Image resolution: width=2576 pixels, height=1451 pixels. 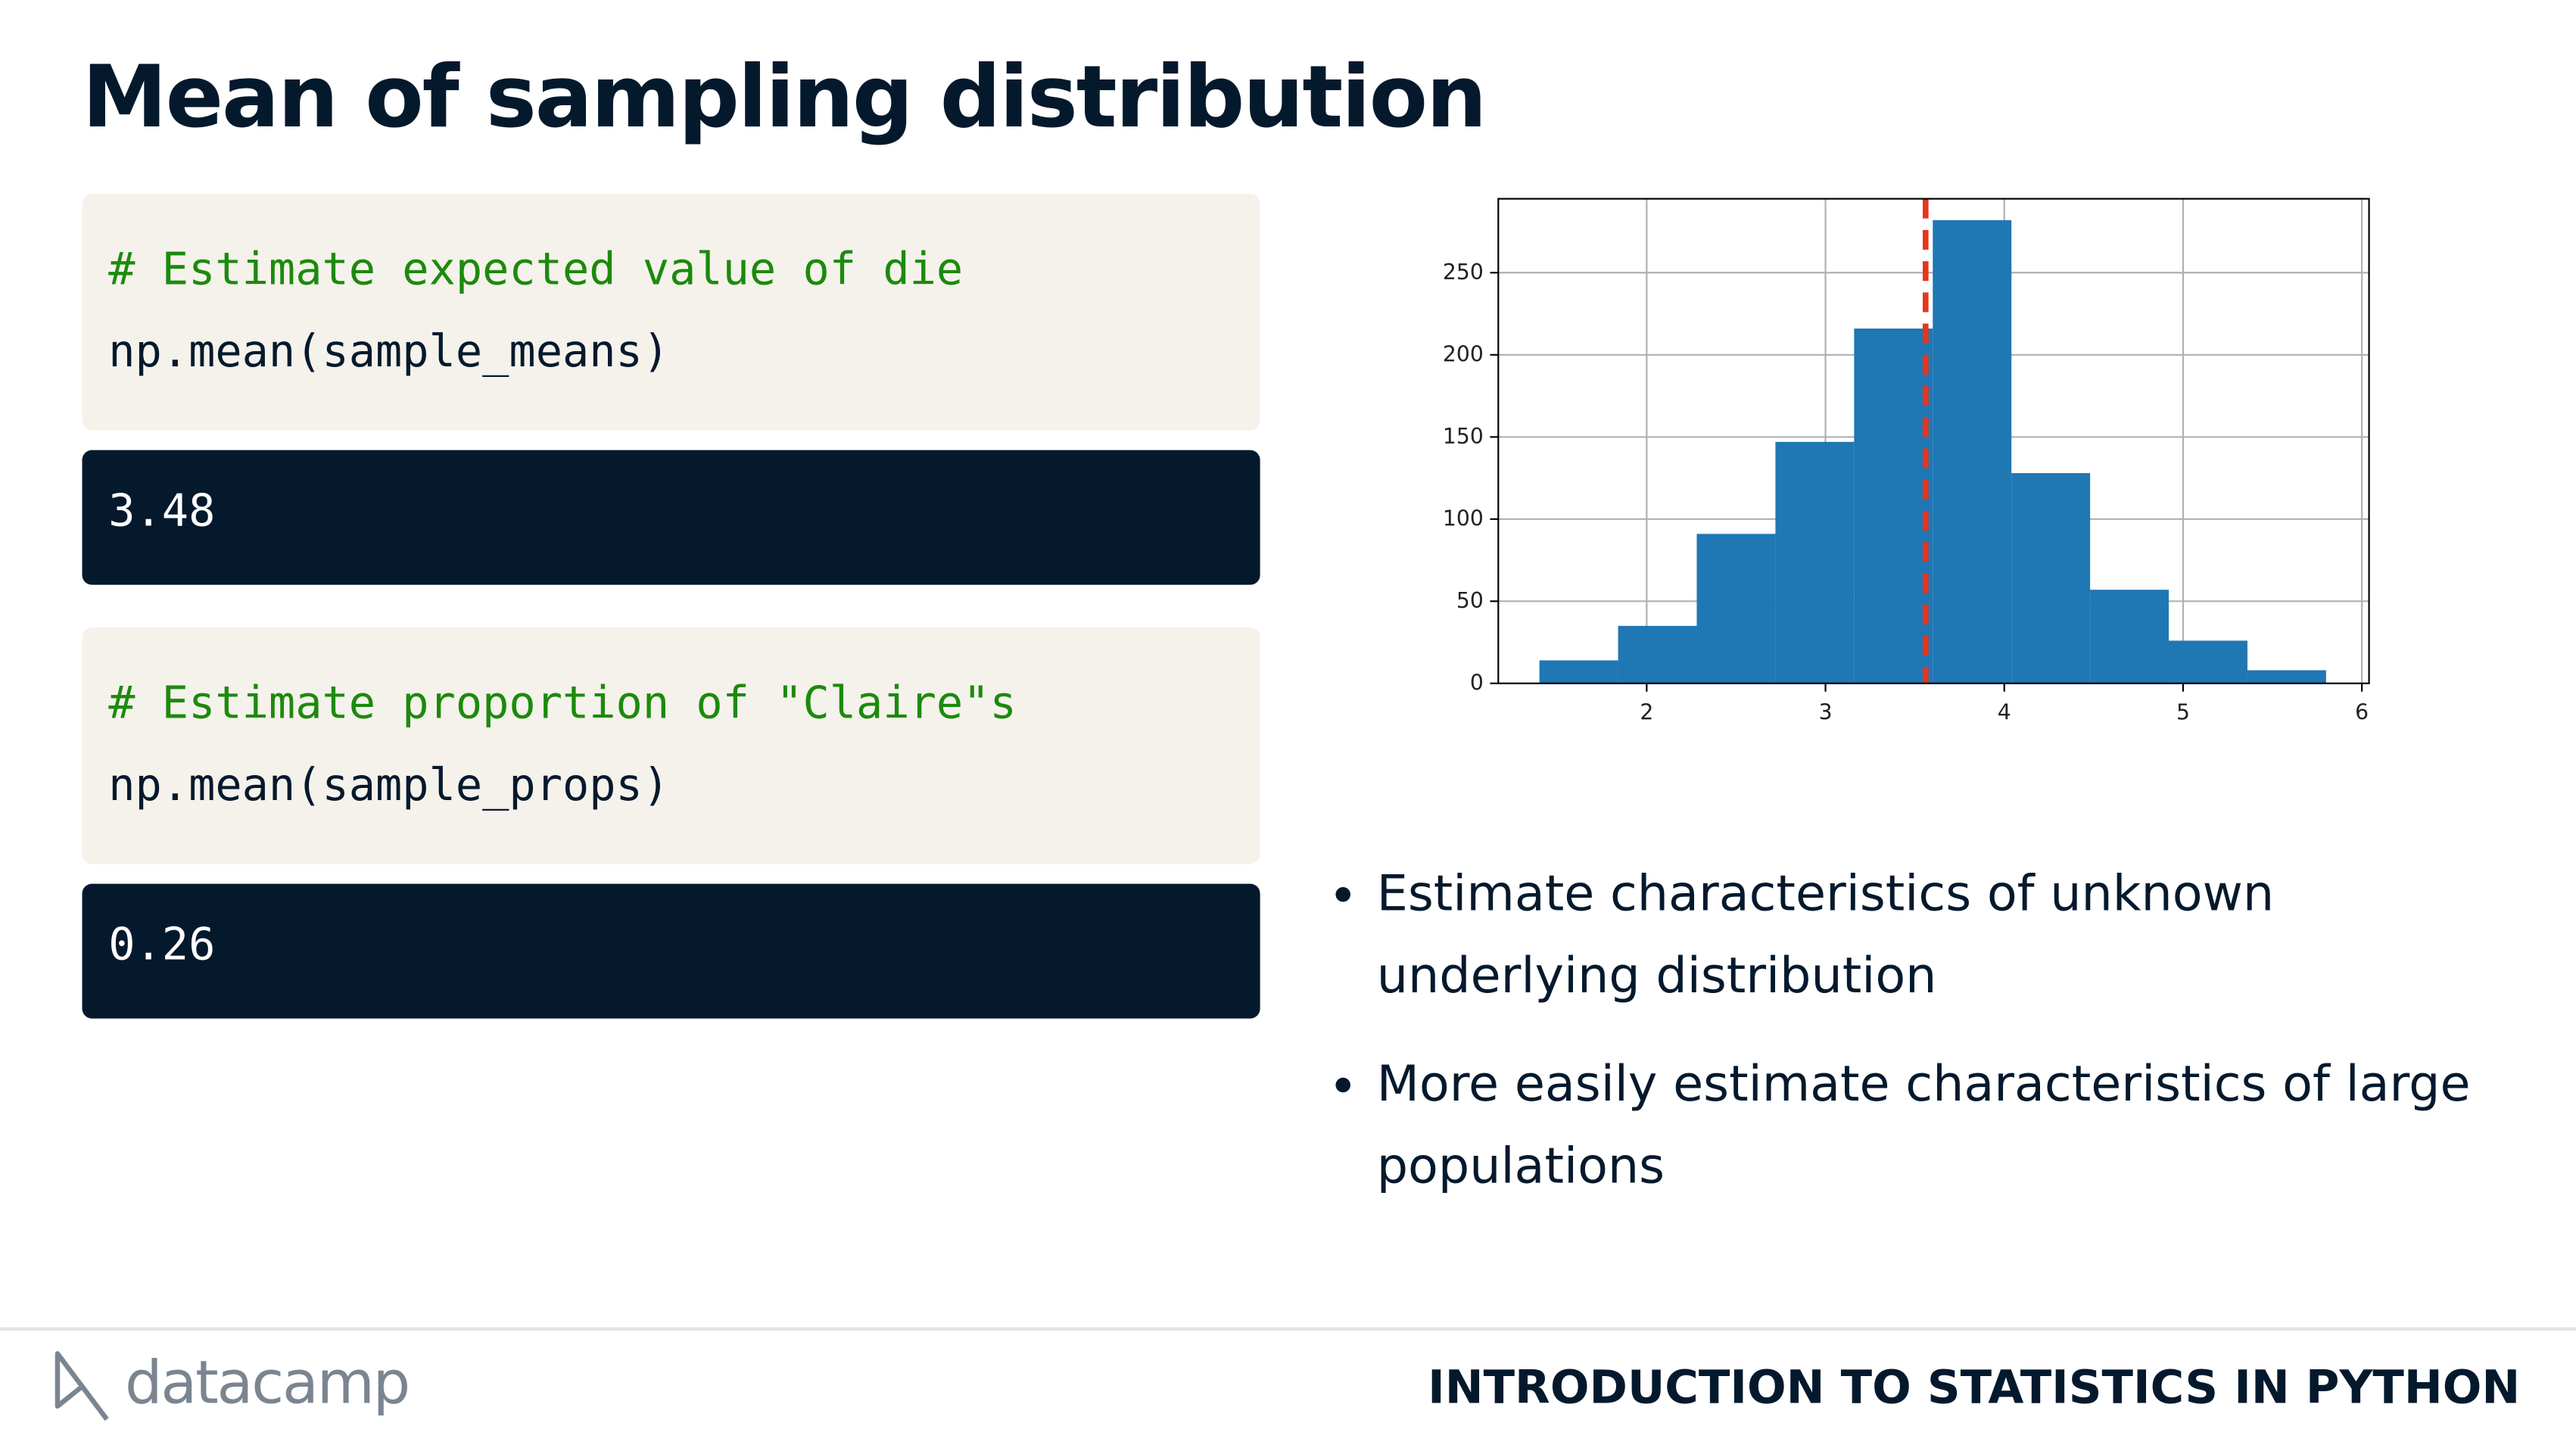 I want to click on chart: 0 50 100 150 200 250 2 3 4 5 6, so click(x=1907, y=461).